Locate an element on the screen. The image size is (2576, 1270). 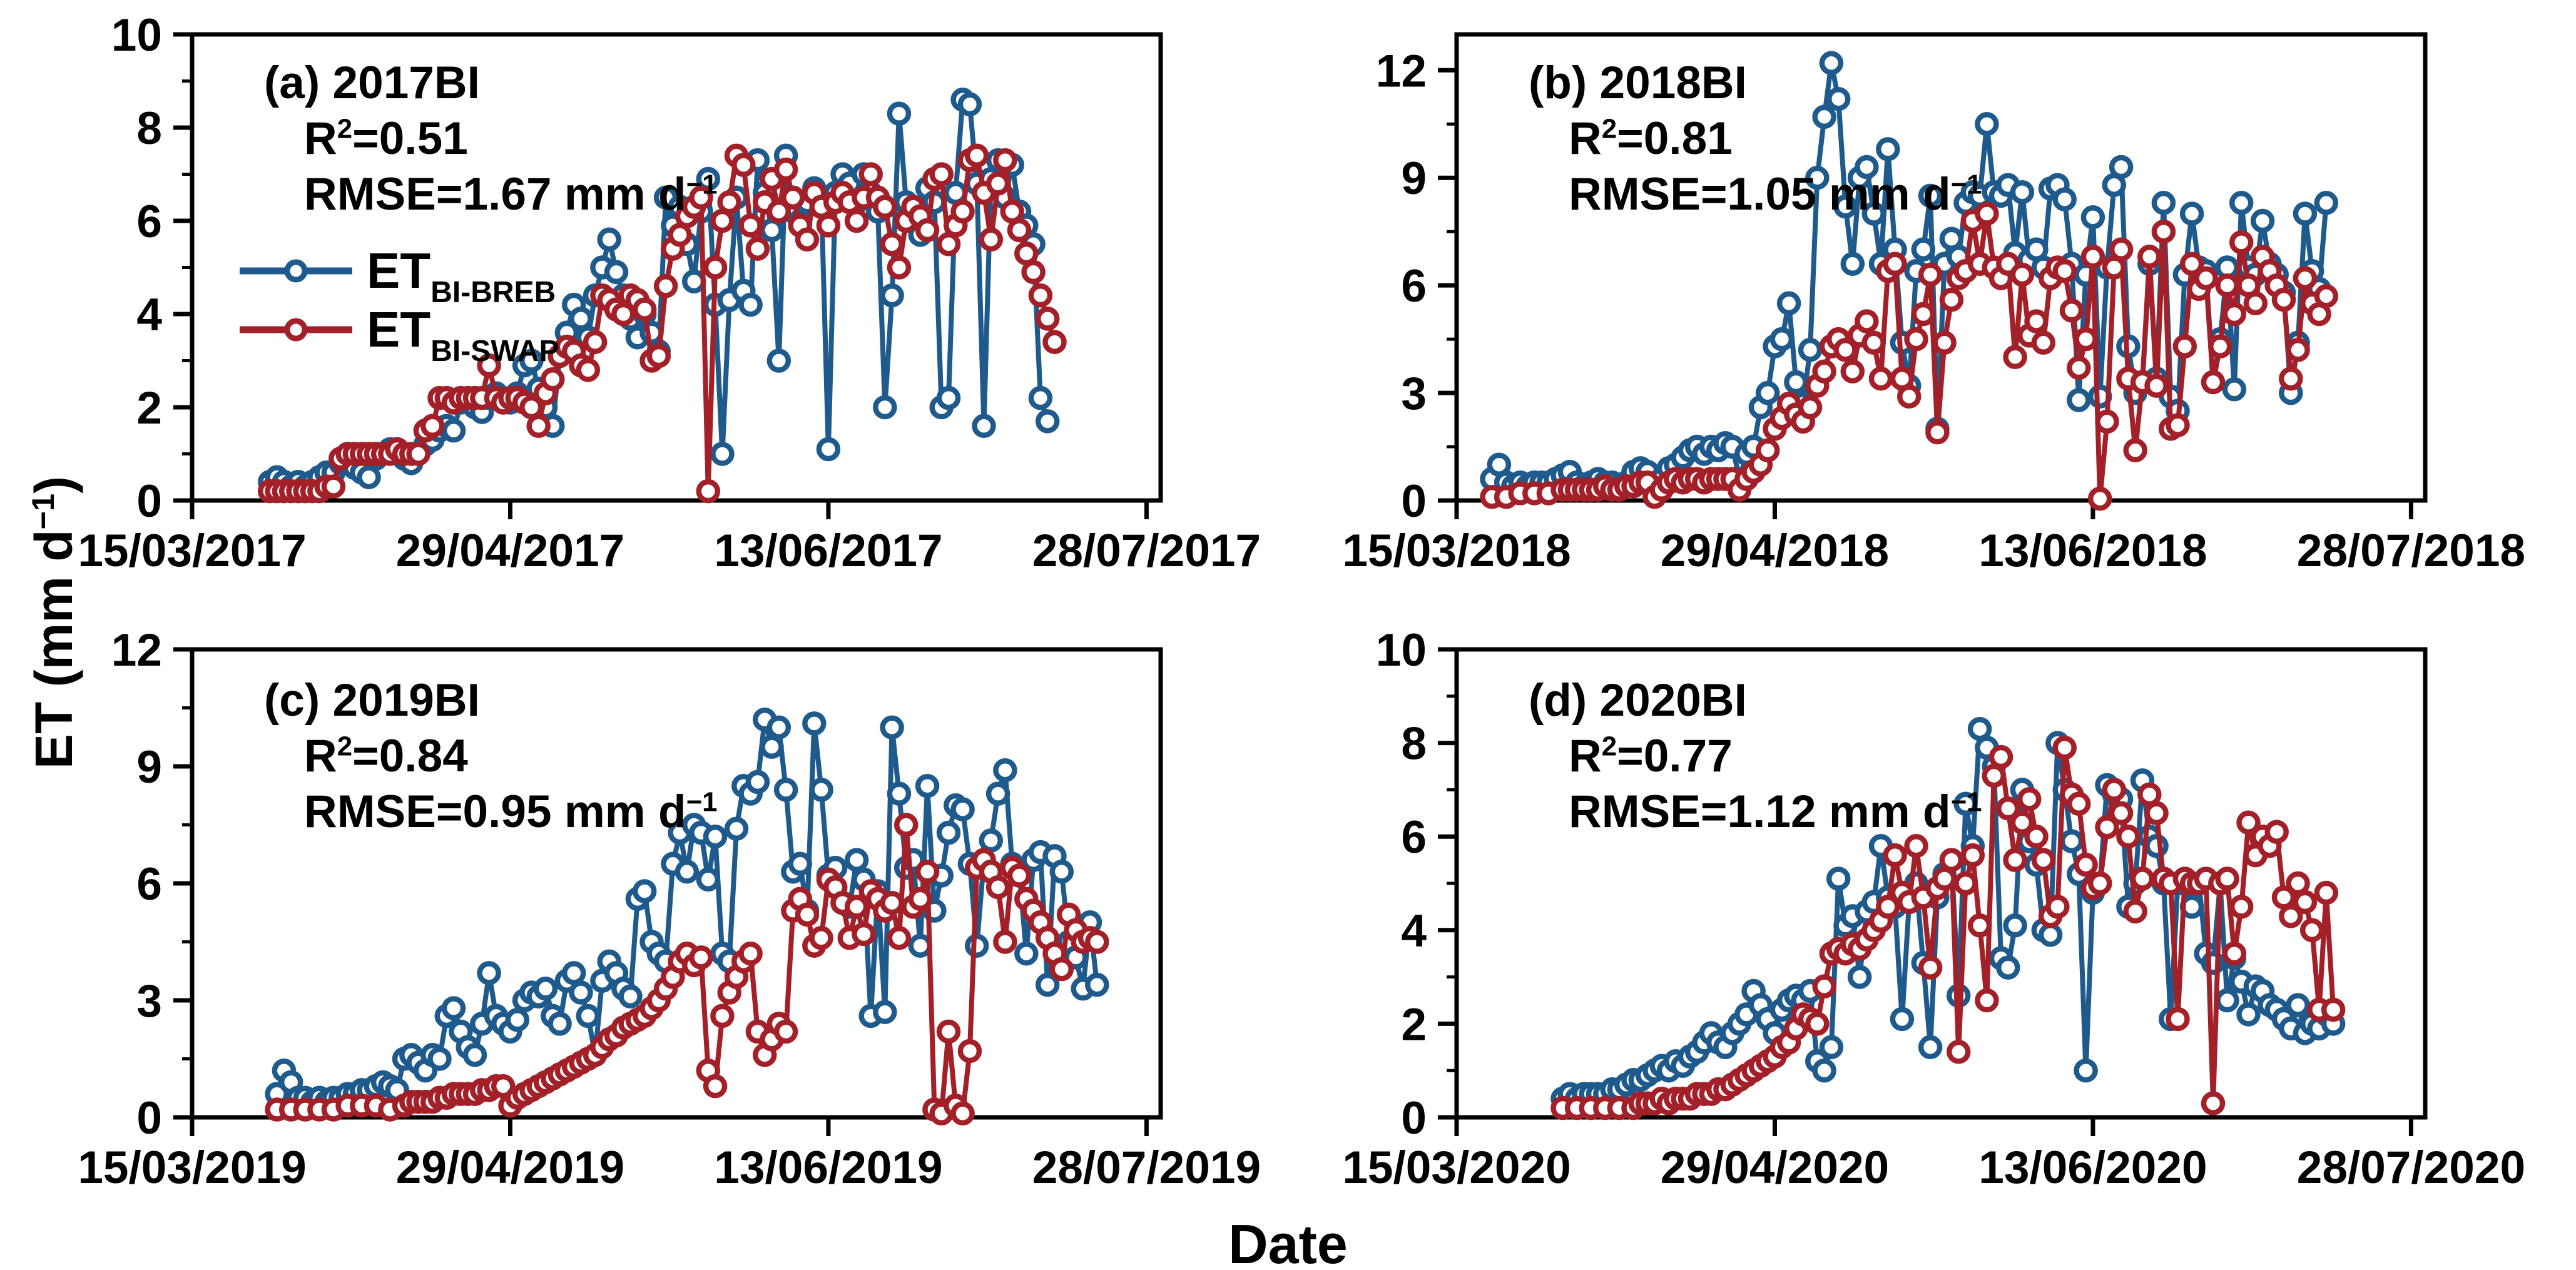
y-tick-label: 8 is located at coordinates (149, 128).